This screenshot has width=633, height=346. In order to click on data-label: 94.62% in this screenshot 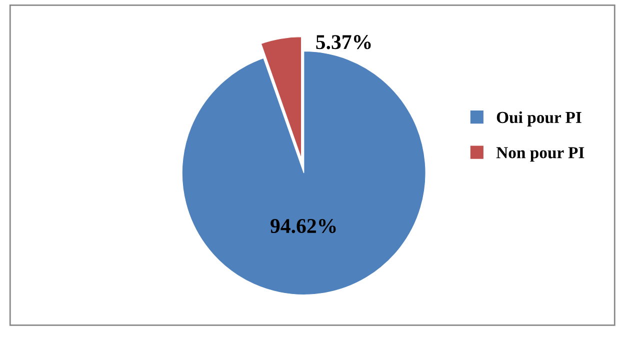, I will do `click(303, 226)`.